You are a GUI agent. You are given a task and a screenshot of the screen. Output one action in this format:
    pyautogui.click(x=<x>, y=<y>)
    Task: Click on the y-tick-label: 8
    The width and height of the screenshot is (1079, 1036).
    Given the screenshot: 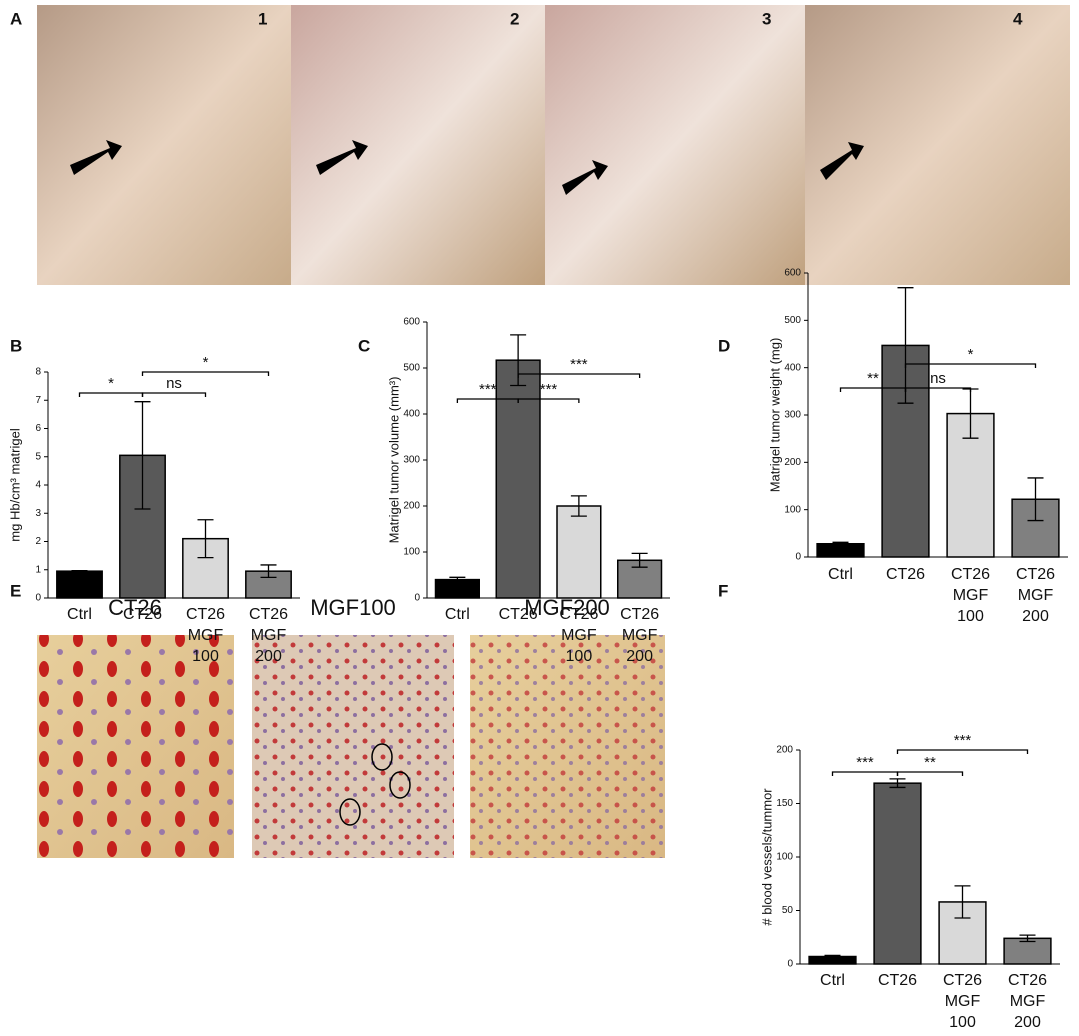 What is the action you would take?
    pyautogui.click(x=38, y=372)
    